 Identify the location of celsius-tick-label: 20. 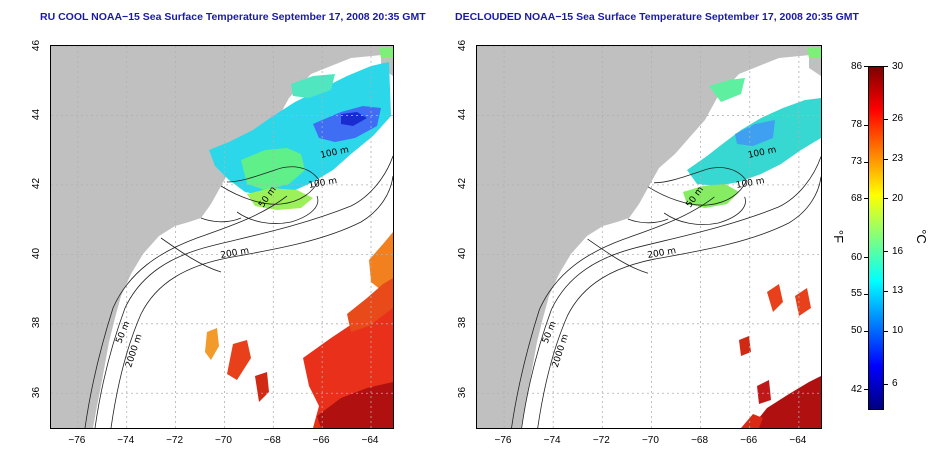
(898, 198).